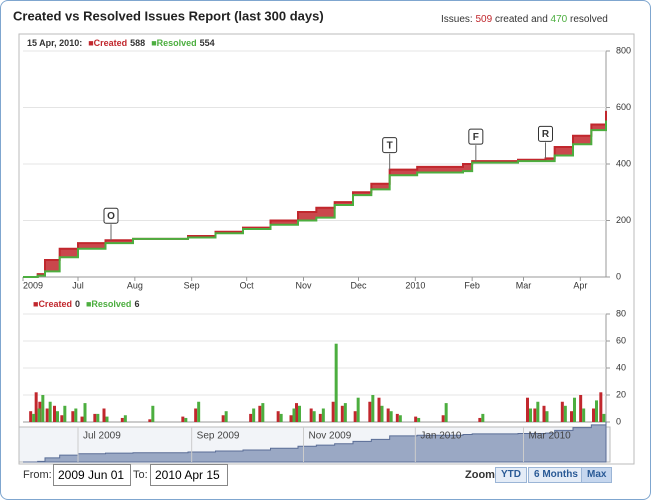 This screenshot has height=500, width=651. What do you see at coordinates (621, 394) in the screenshot?
I see `y-tick-label: 20` at bounding box center [621, 394].